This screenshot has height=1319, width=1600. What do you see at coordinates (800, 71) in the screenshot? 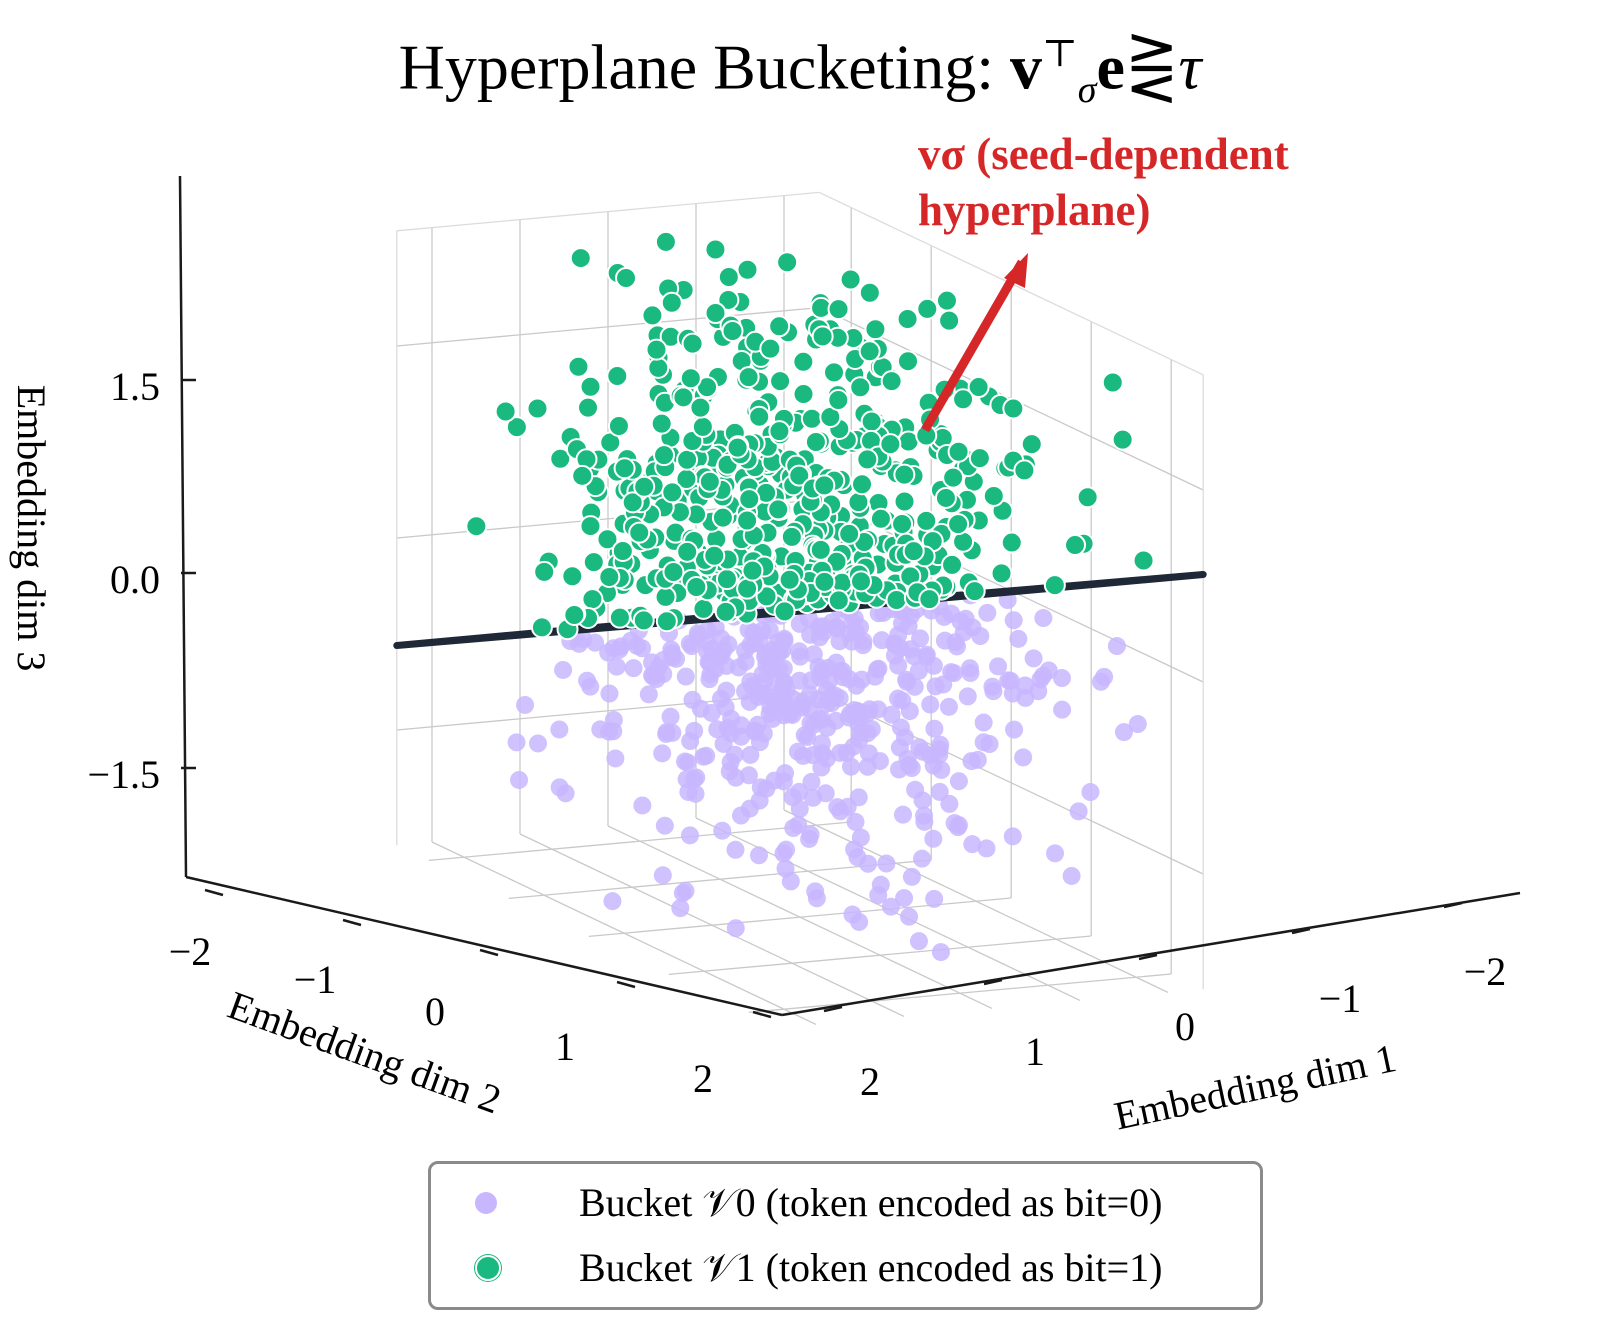
I see `chart-title: Hyperplane Bucketing: v⊤σe⋛τ` at bounding box center [800, 71].